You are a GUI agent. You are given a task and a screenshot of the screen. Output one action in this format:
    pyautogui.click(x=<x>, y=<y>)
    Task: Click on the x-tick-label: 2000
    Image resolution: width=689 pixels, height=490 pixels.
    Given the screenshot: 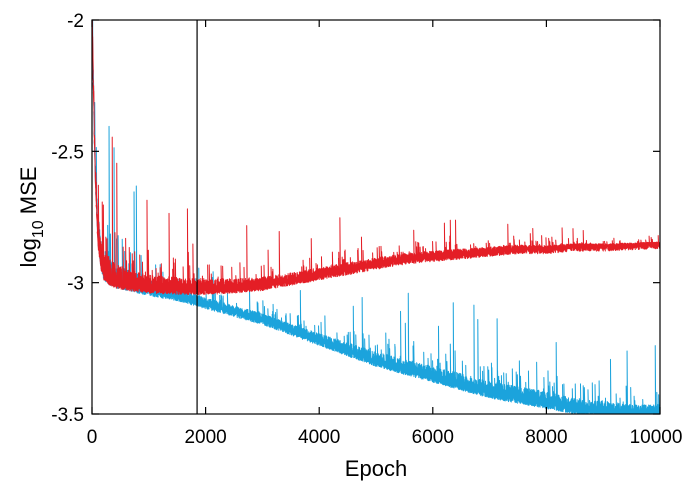 What is the action you would take?
    pyautogui.click(x=205, y=437)
    